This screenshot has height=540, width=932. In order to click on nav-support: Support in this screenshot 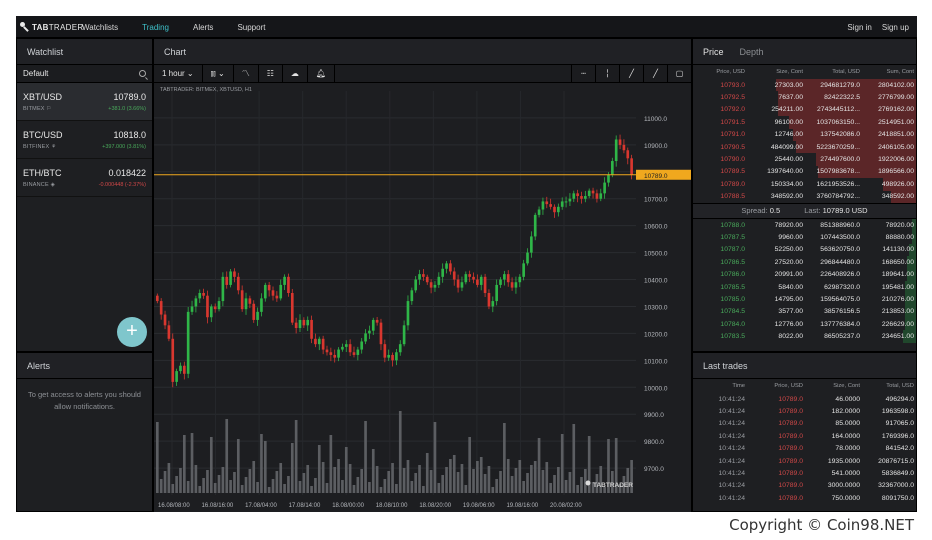, I will do `click(251, 27)`.